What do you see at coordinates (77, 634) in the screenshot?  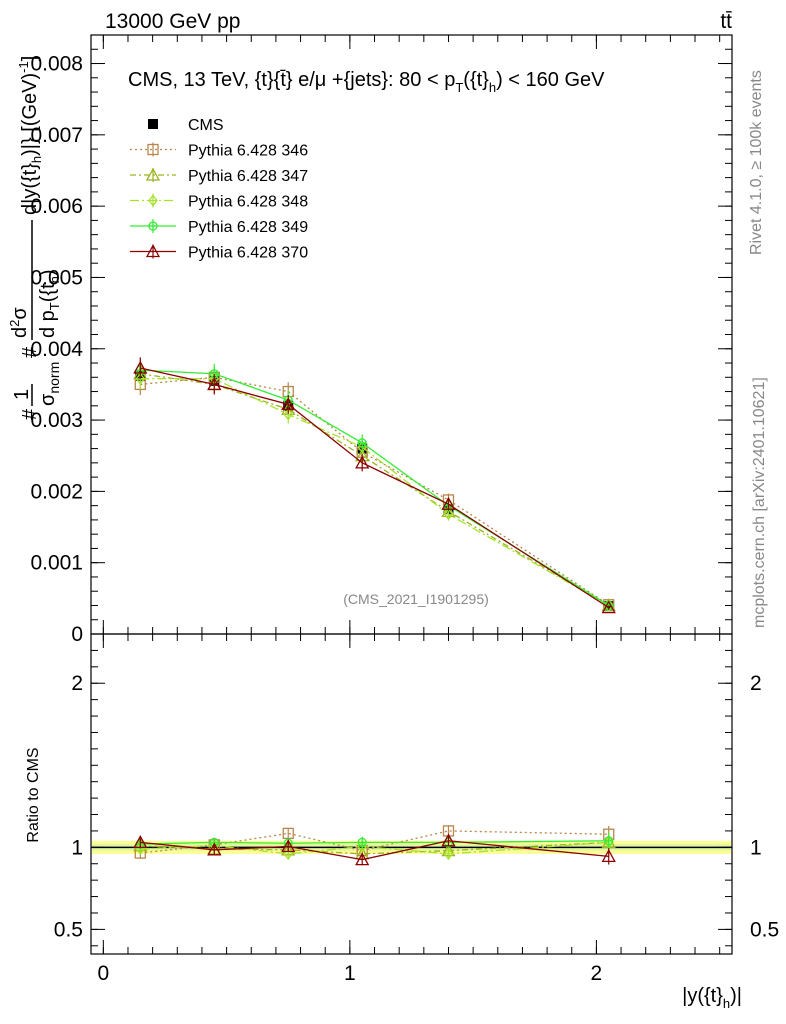 I see `y-tick-label: 0` at bounding box center [77, 634].